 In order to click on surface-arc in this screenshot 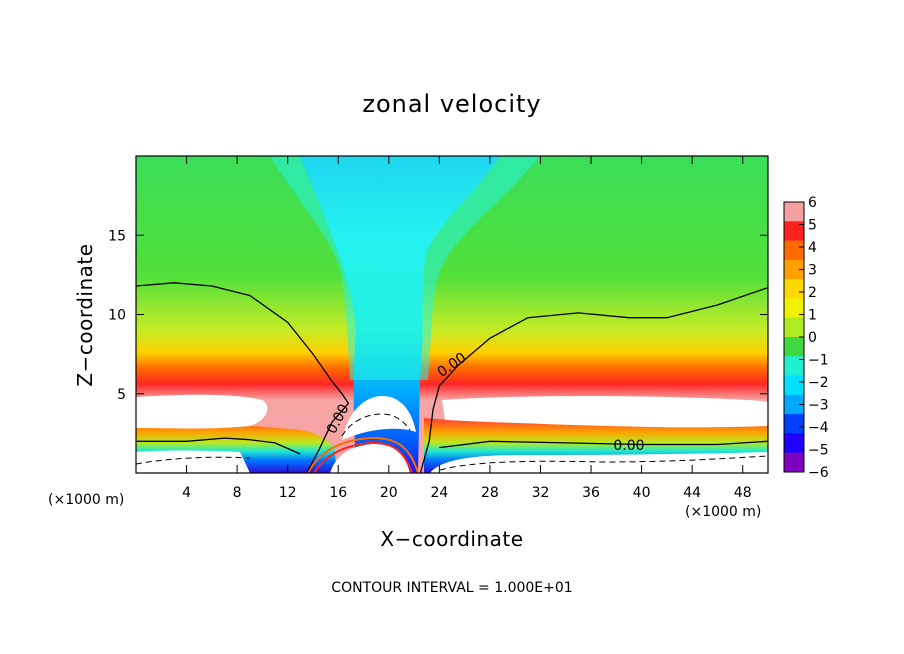, I will do `click(363, 454)`.